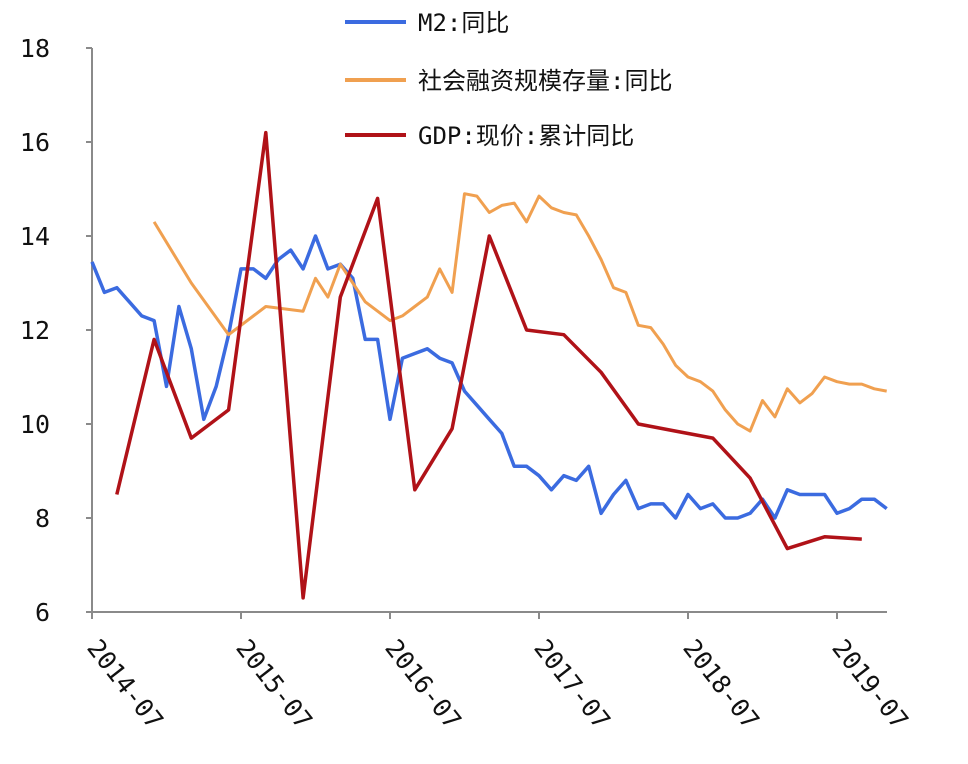 The width and height of the screenshot is (968, 764). I want to click on legend-label-1: M2:同比, so click(463, 23).